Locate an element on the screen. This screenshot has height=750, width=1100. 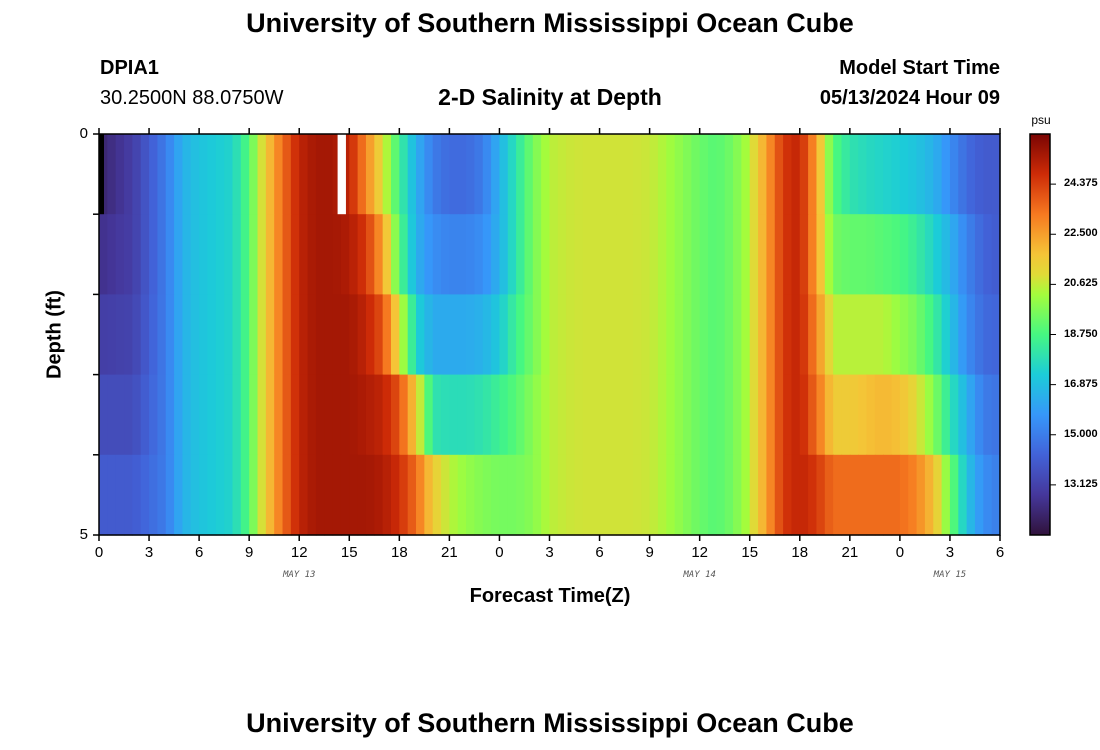
x-tick-label: 12 is located at coordinates (699, 552).